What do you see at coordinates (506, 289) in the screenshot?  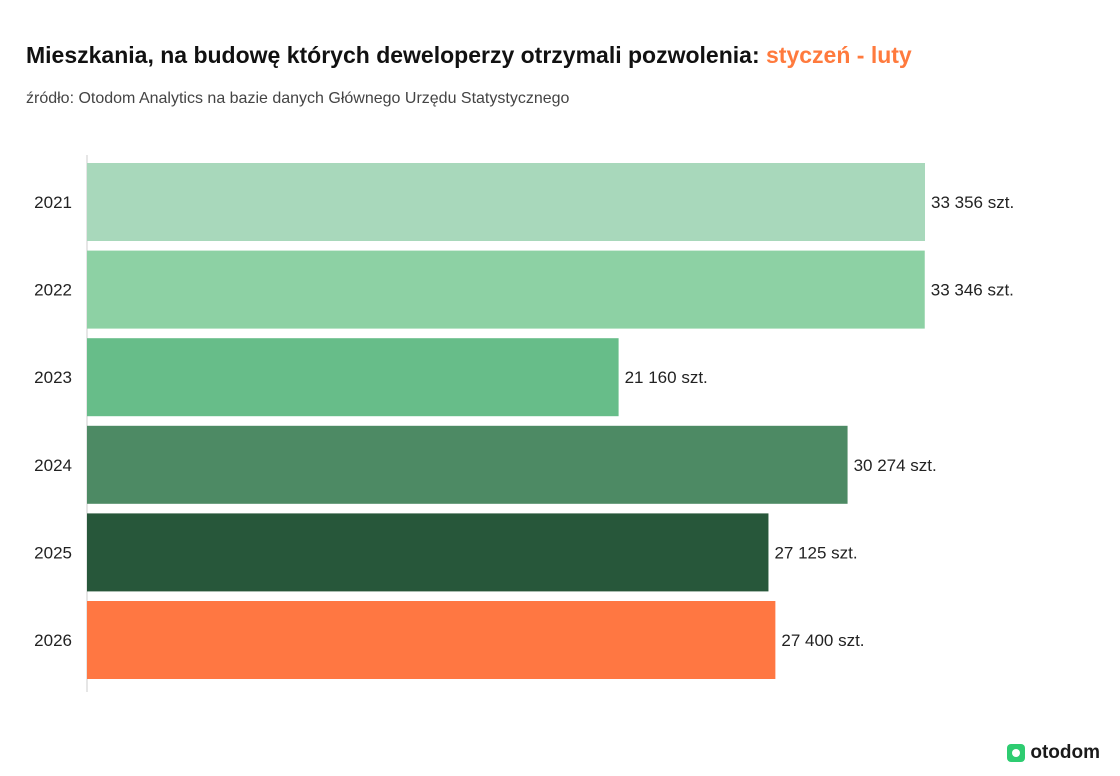 I see `bar-2022` at bounding box center [506, 289].